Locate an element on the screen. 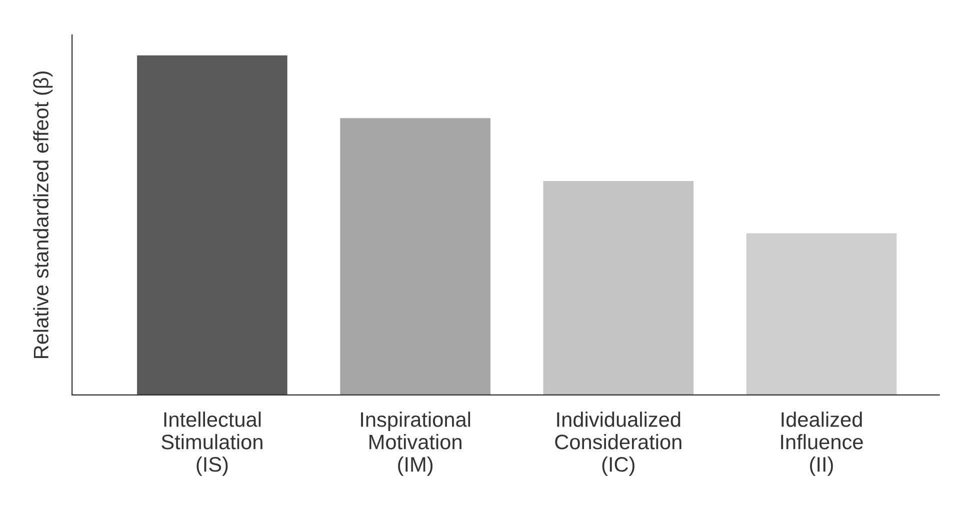 Image resolution: width=953 pixels, height=507 pixels. x-tick-label: Intellectual Stimulation (IS) is located at coordinates (212, 444).